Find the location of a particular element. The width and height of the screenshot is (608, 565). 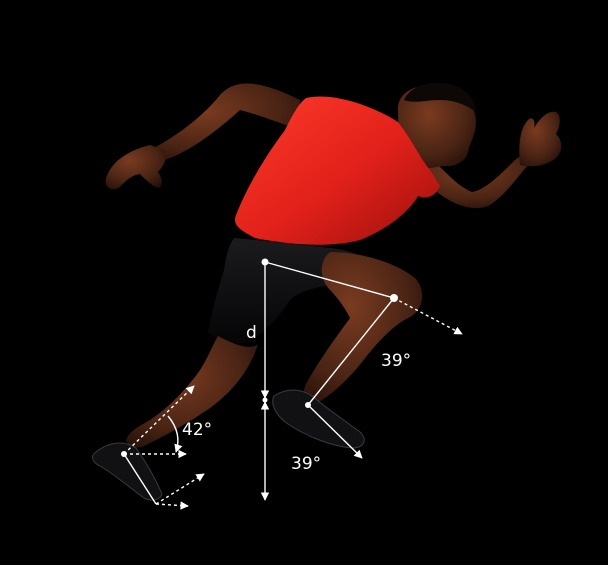

left-arm is located at coordinates (202, 136).